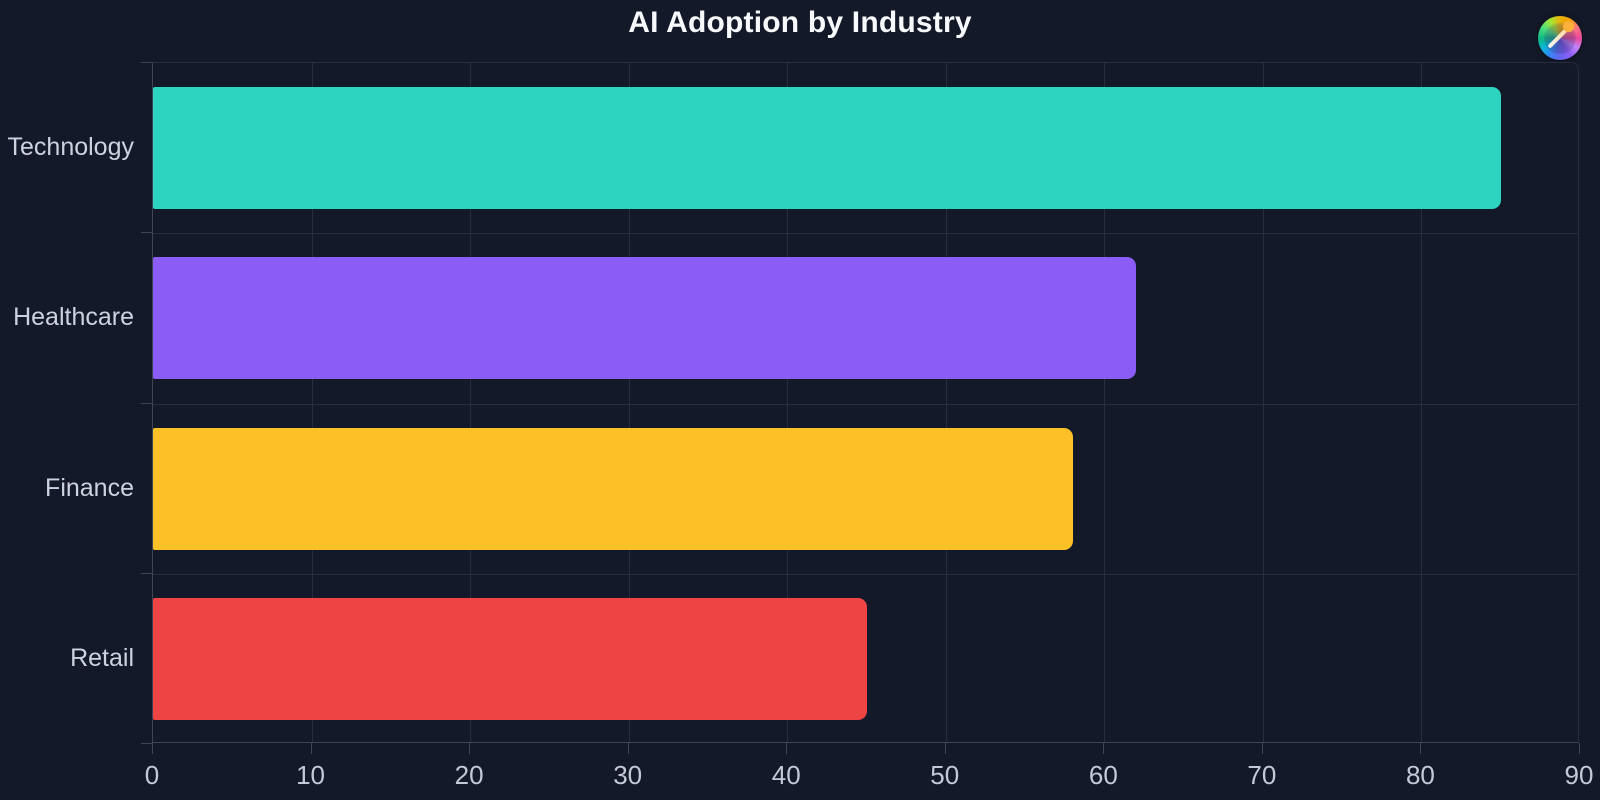  Describe the element at coordinates (1560, 38) in the screenshot. I see `brand-logo-icon` at that location.